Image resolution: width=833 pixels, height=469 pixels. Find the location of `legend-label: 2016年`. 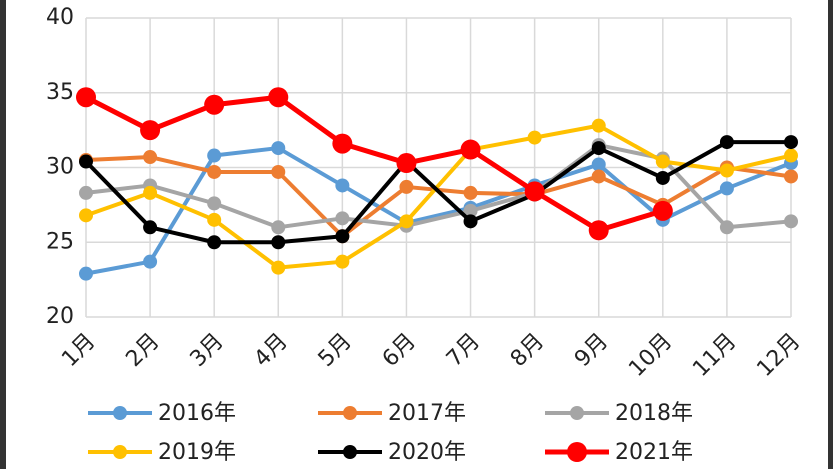

legend-label: 2016年 is located at coordinates (197, 413).